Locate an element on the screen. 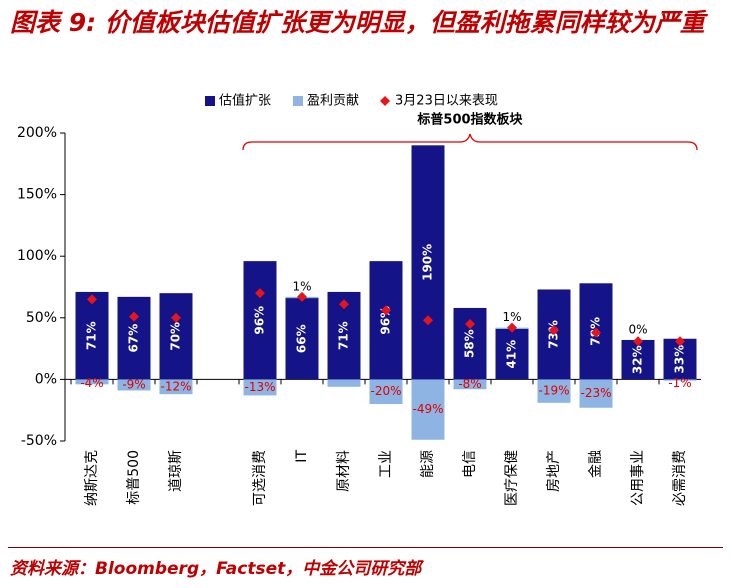  legend-label: 3月23日以来表现 is located at coordinates (446, 101).